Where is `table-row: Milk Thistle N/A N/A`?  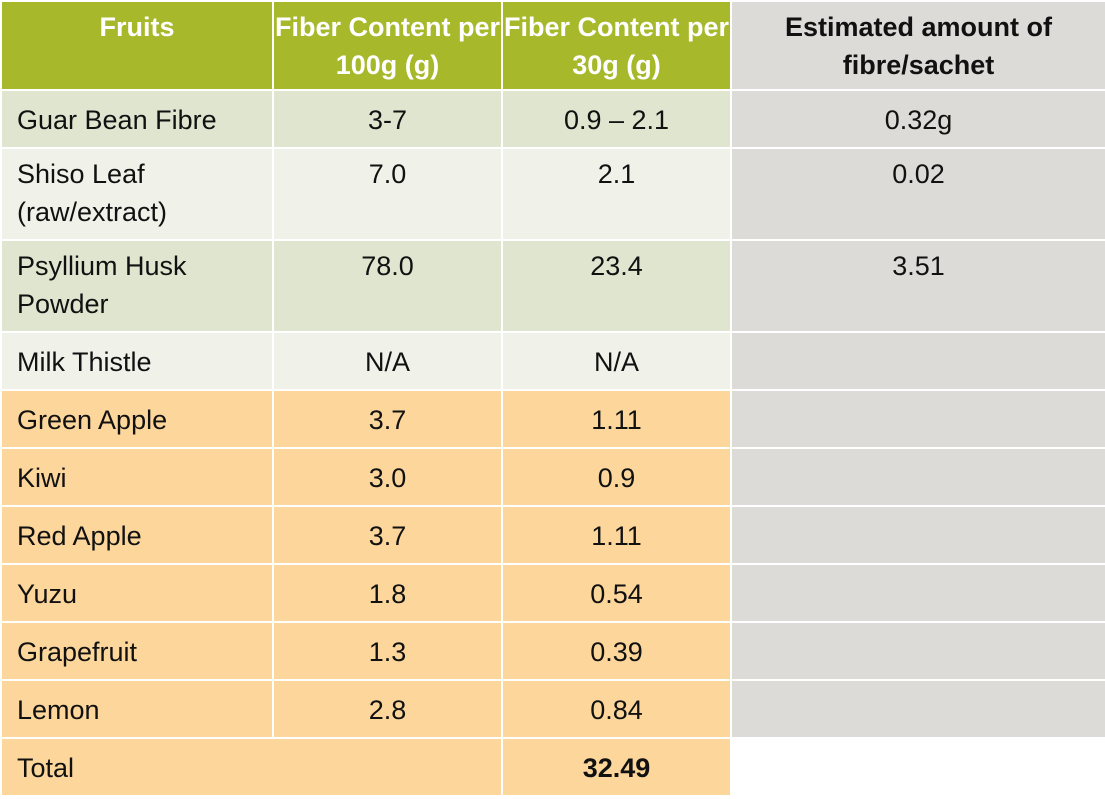
table-row: Milk Thistle N/A N/A is located at coordinates (552, 361).